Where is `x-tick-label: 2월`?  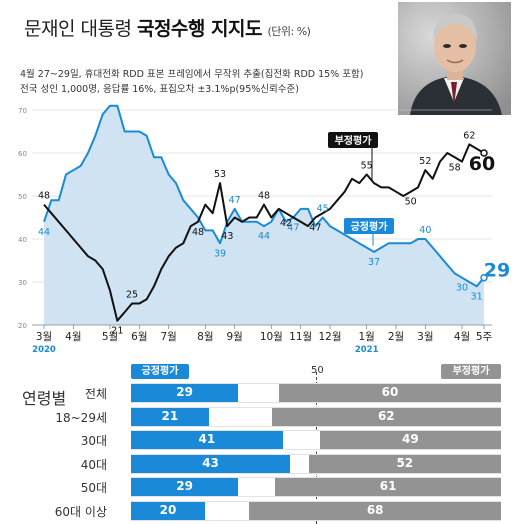 x-tick-label: 2월 is located at coordinates (396, 337).